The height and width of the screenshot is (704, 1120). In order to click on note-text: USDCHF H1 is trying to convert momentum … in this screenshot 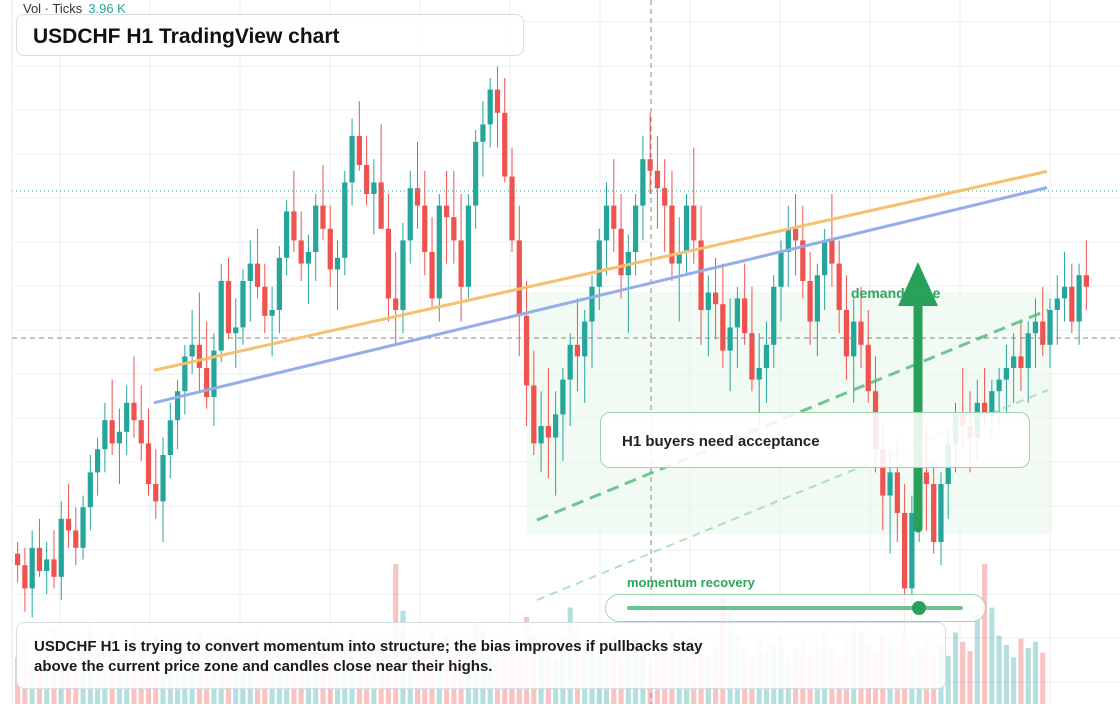, I will do `click(368, 656)`.